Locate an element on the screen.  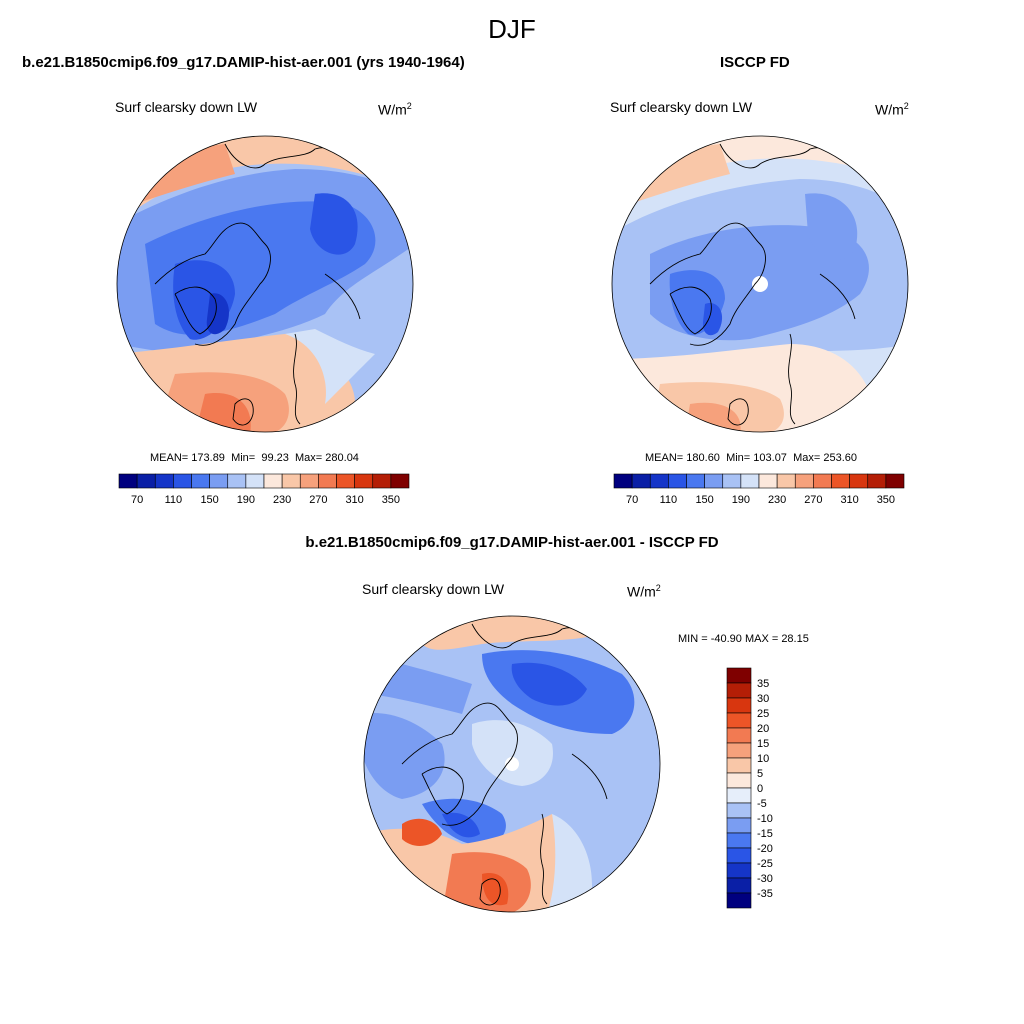
panel1-colorbar-label: 150 is located at coordinates (209, 500).